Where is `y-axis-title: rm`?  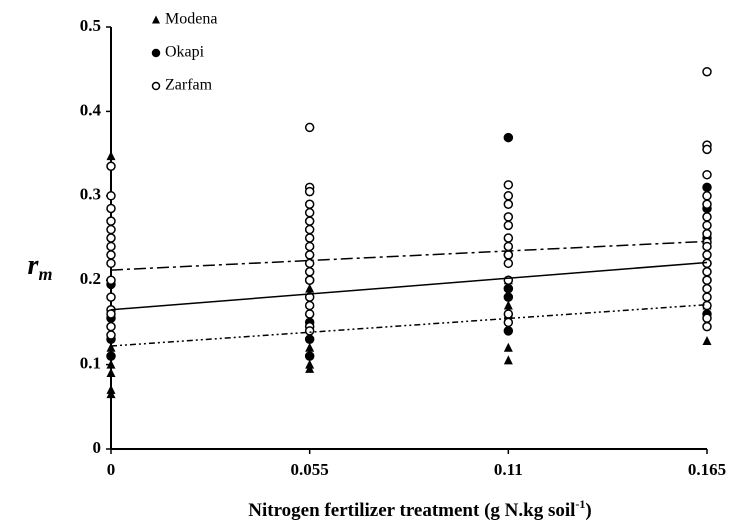
y-axis-title: rm is located at coordinates (40, 267).